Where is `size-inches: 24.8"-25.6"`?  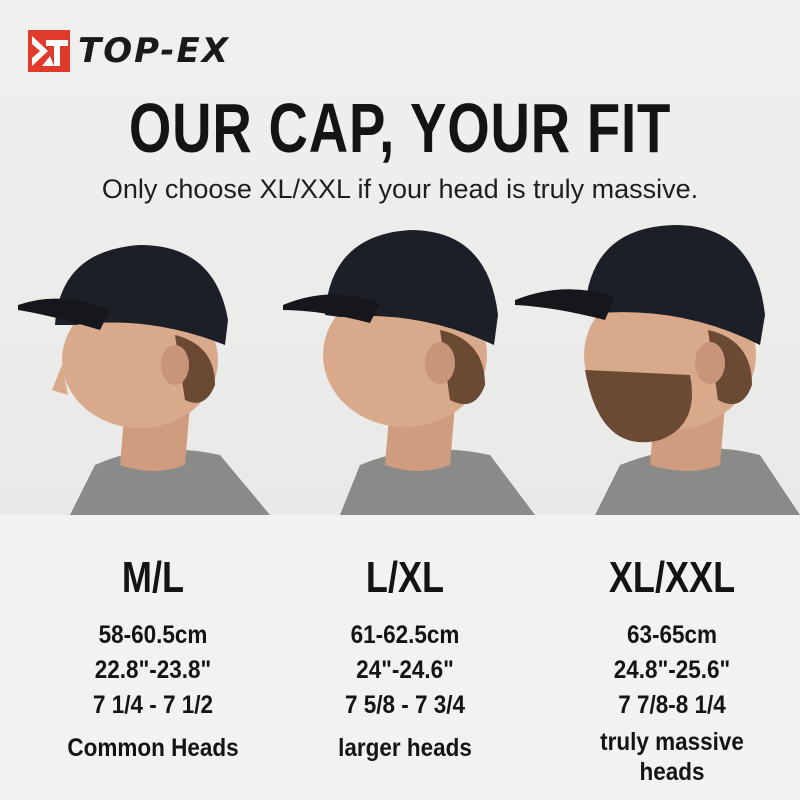 size-inches: 24.8"-25.6" is located at coordinates (672, 670).